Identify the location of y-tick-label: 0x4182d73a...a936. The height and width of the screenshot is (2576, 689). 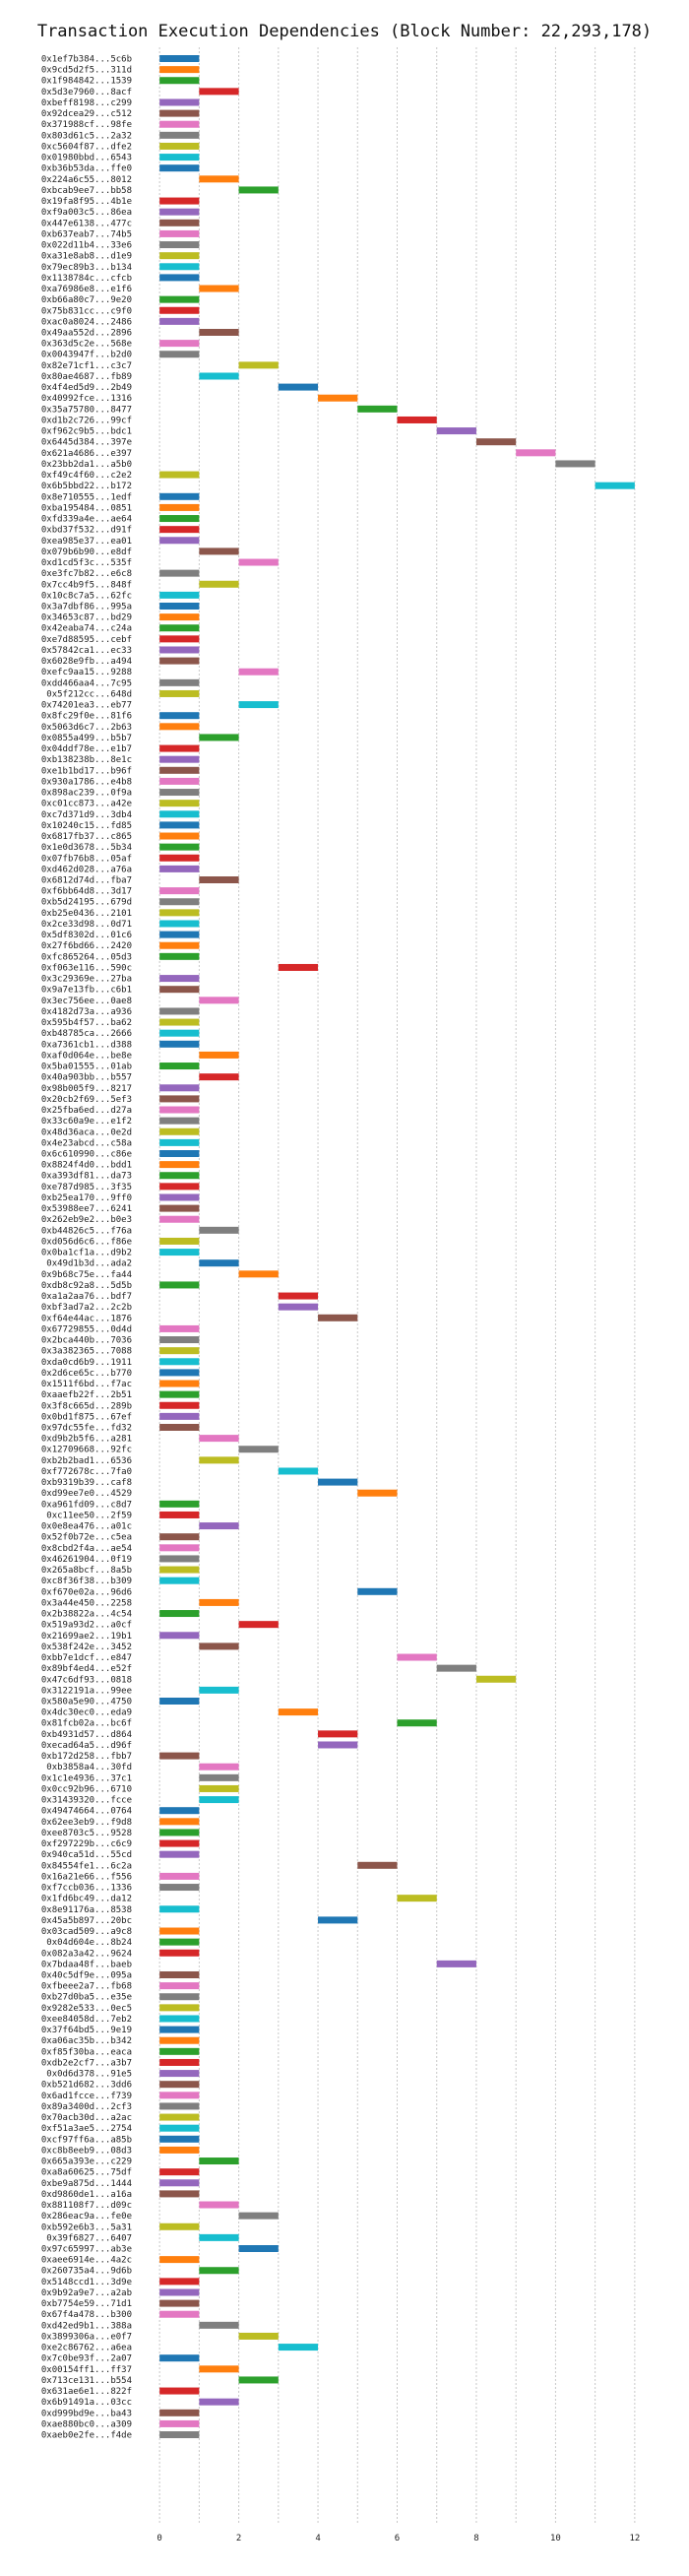
(87, 1012).